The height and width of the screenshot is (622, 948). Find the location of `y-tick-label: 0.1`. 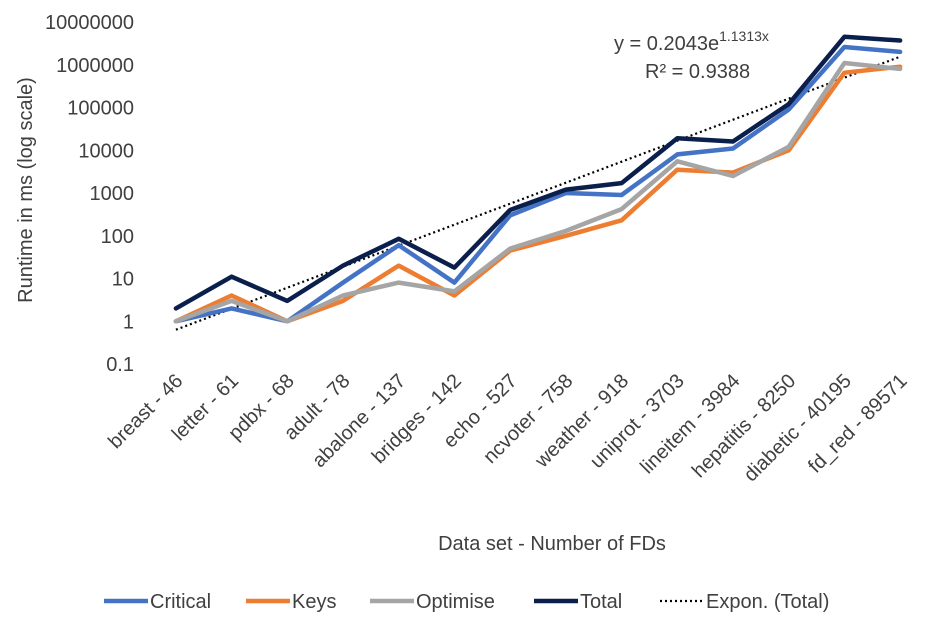

y-tick-label: 0.1 is located at coordinates (120, 365).